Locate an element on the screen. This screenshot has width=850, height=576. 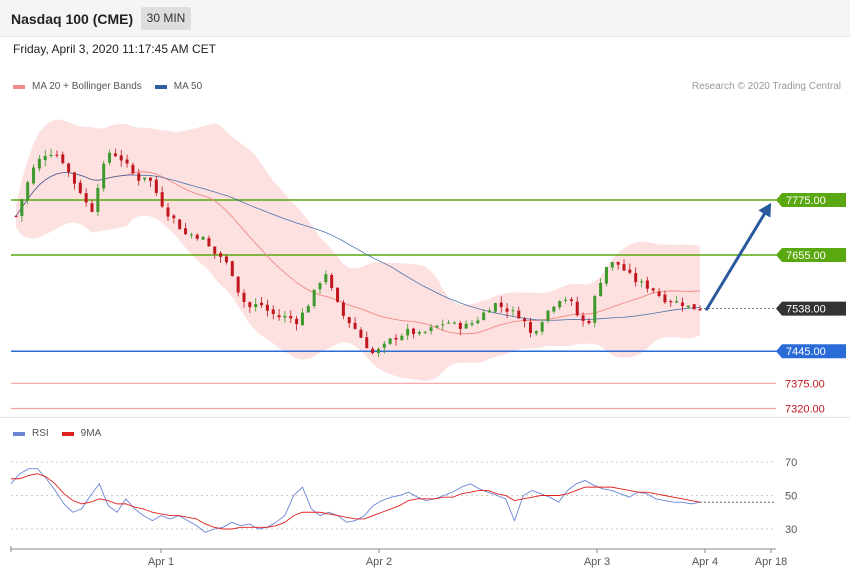
legend-item-ma50: MA 50 is located at coordinates (178, 86).